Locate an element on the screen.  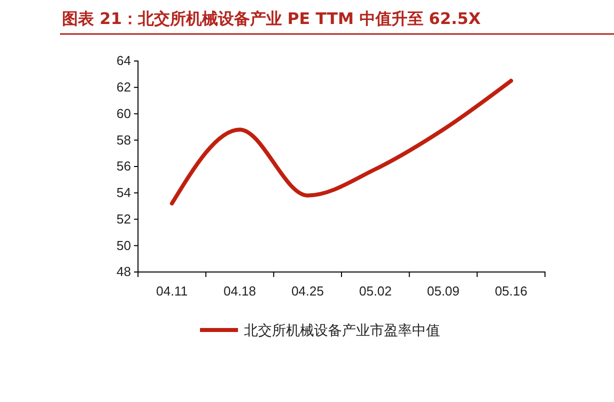
y-tick-label: 60 is located at coordinates (123, 113).